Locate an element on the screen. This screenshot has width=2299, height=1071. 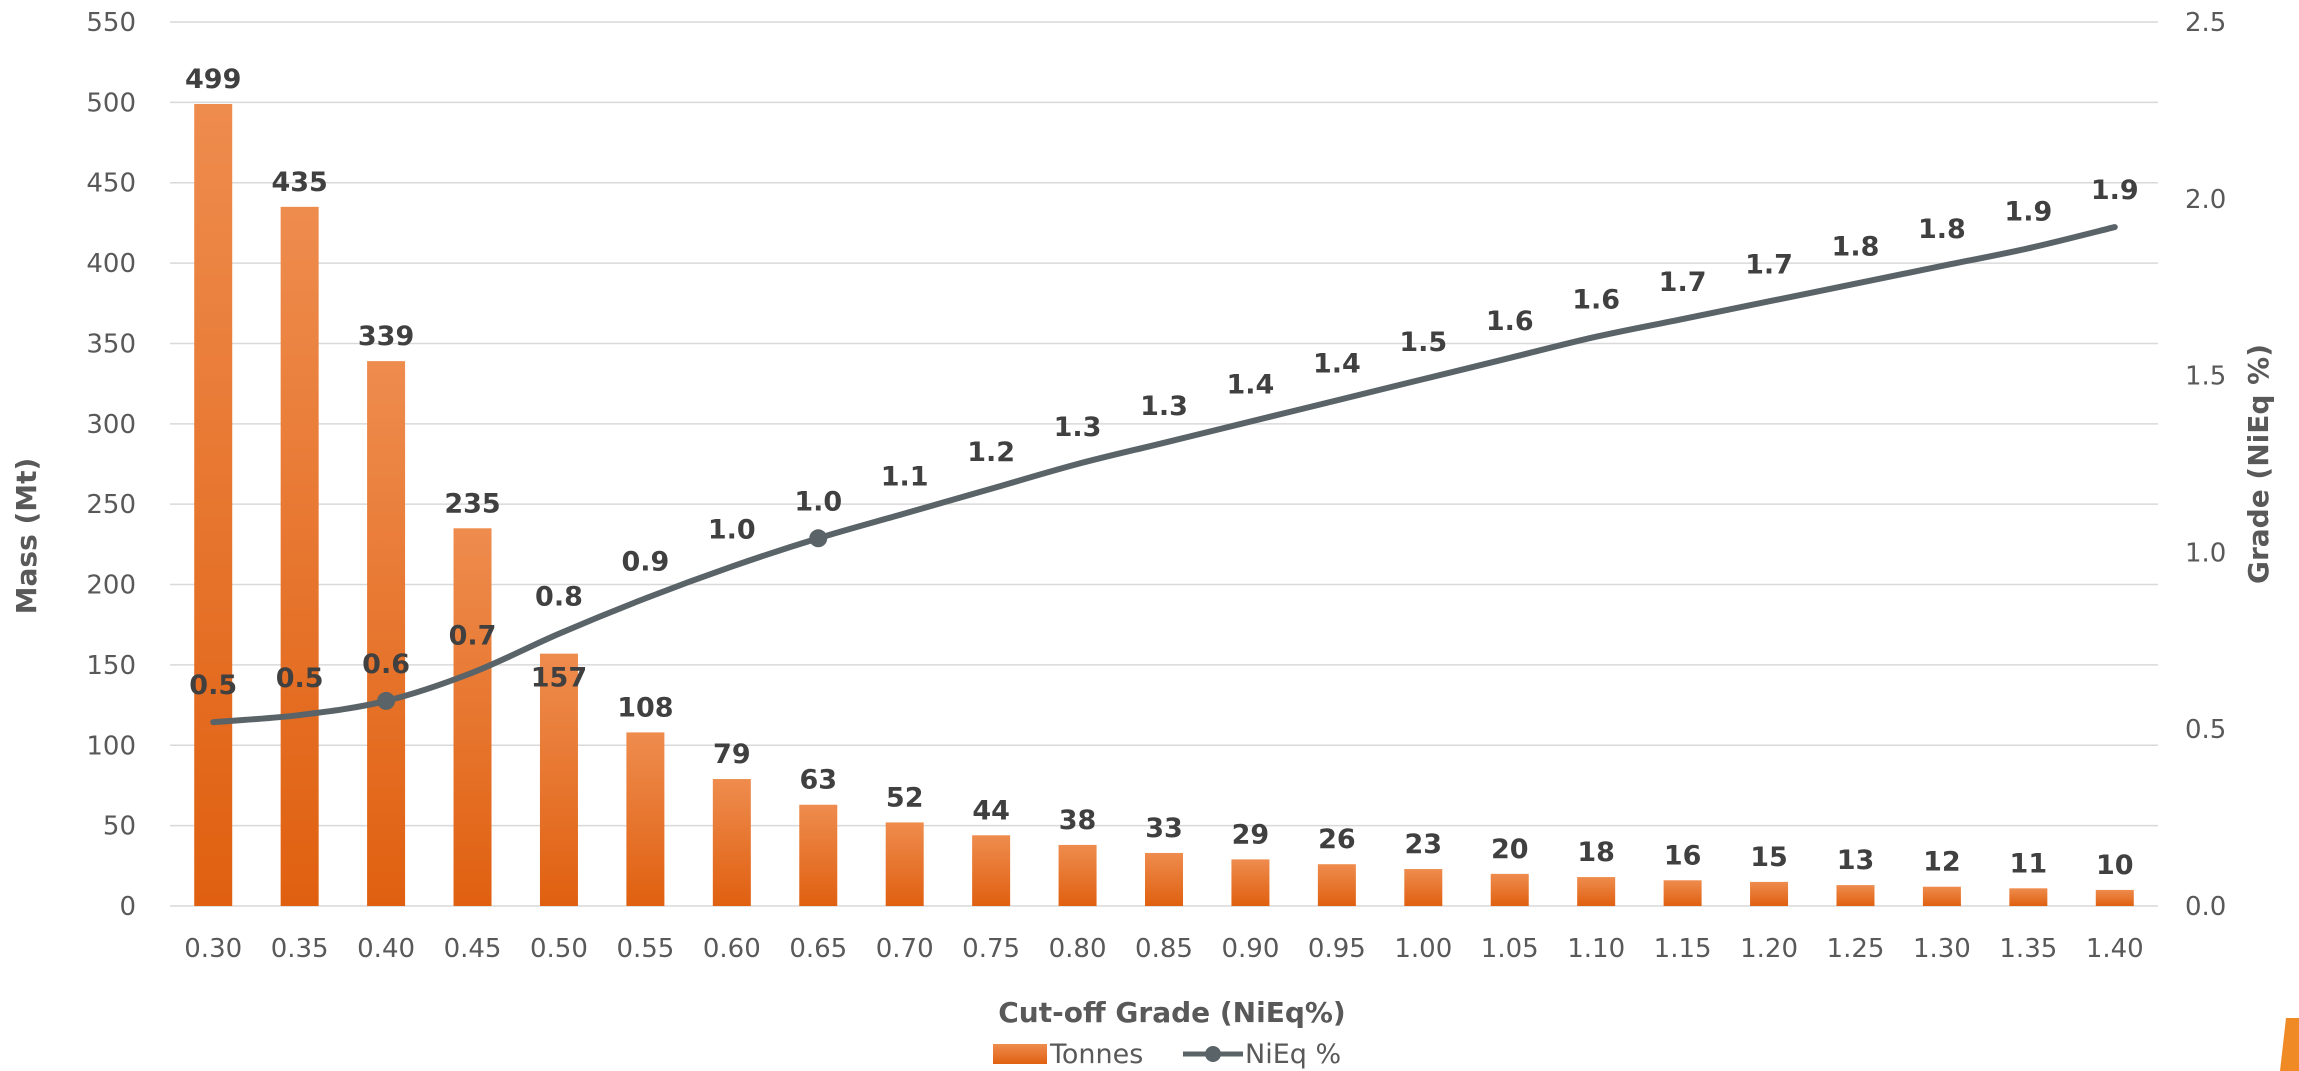
y2-tick-label: 0.5 is located at coordinates (2205, 730).